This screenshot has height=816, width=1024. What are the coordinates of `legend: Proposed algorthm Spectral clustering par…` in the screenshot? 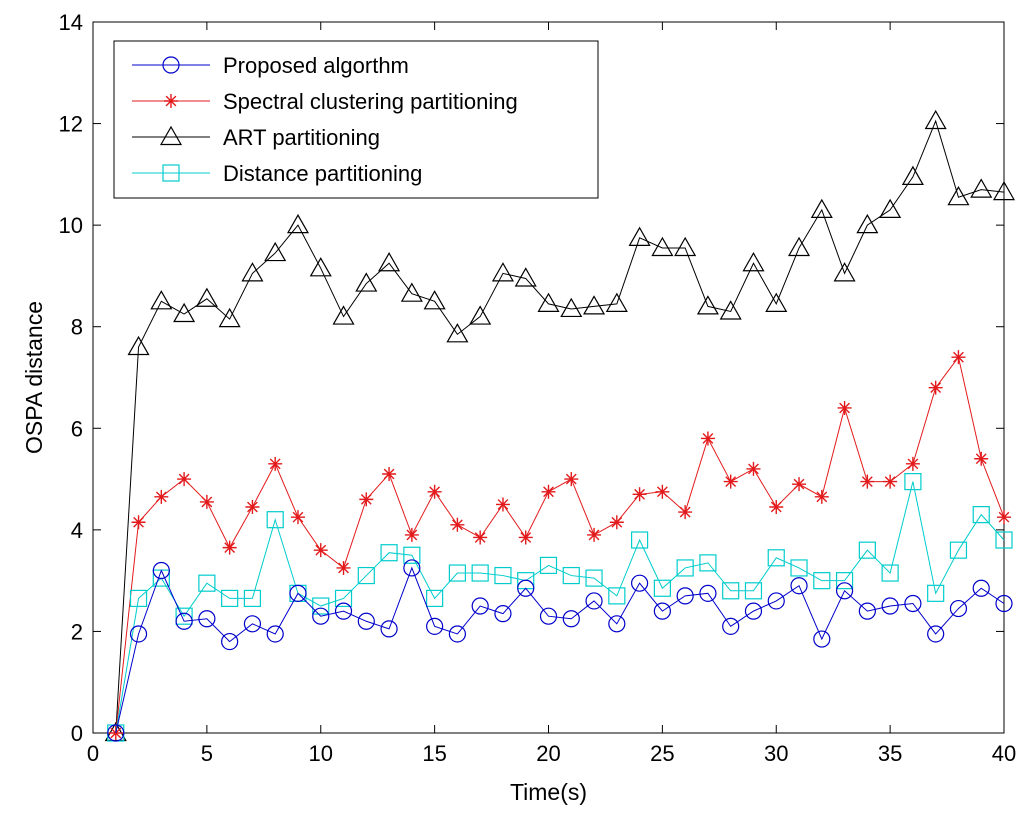 It's located at (356, 119).